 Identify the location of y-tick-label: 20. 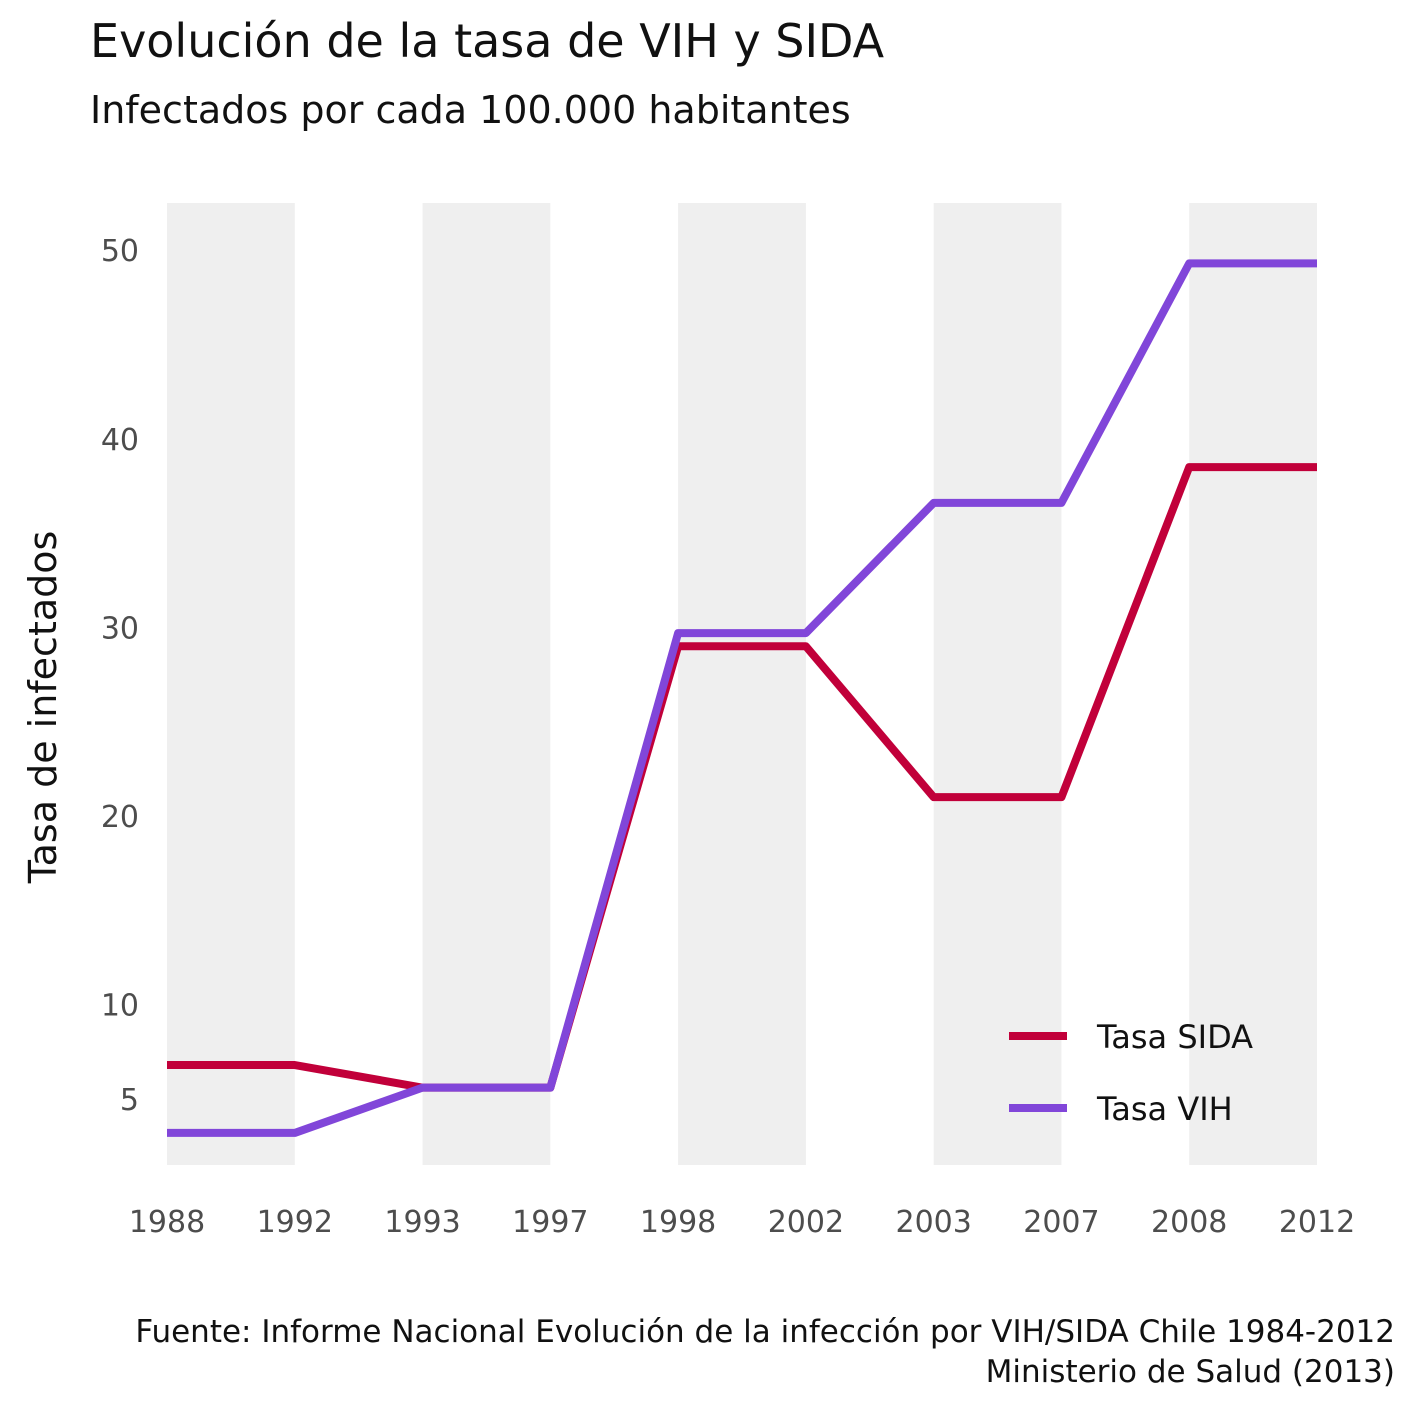
(120, 817).